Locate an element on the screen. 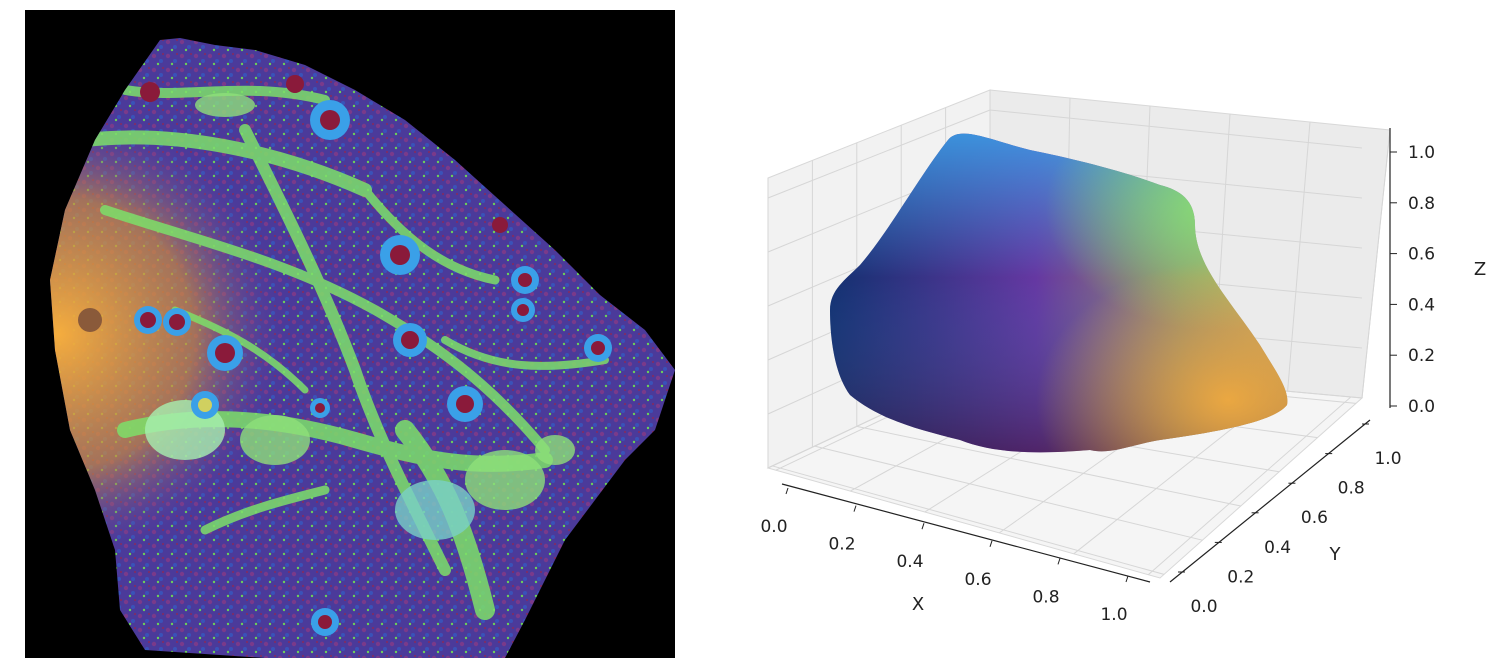  x-axis-label: X is located at coordinates (918, 604).